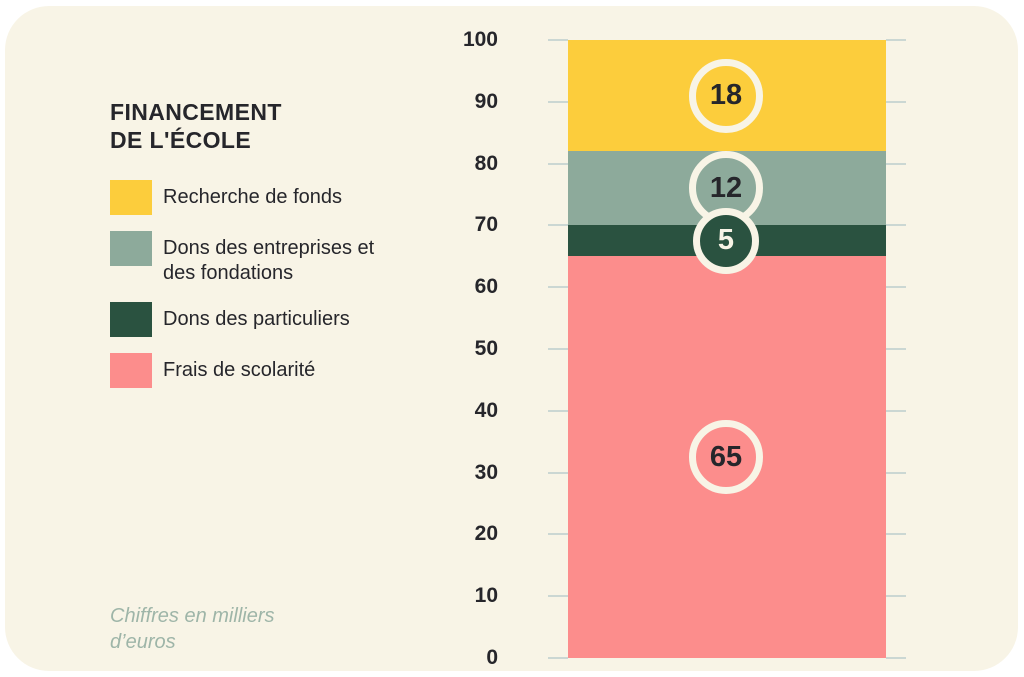 The height and width of the screenshot is (677, 1024). I want to click on footnote-line-1: Chiffres en milliers, so click(192, 616).